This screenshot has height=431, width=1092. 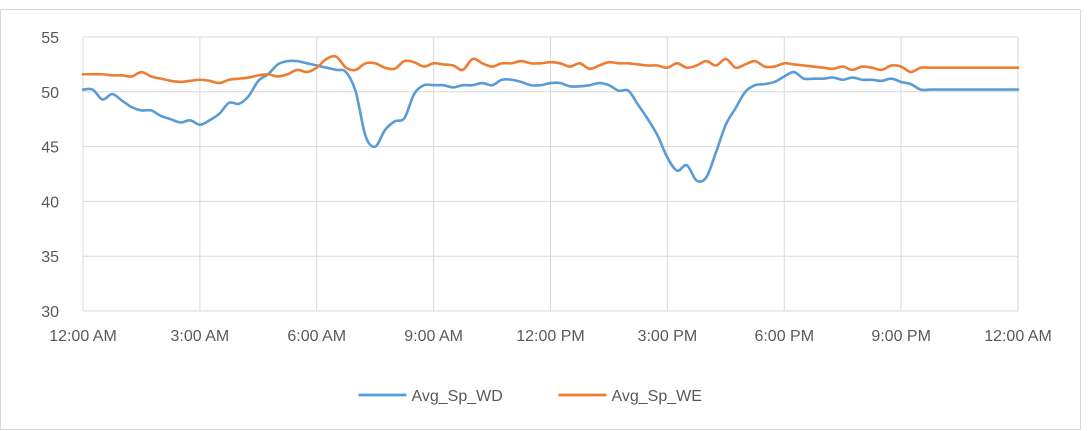 I want to click on y-tick-label: 40, so click(x=50, y=202).